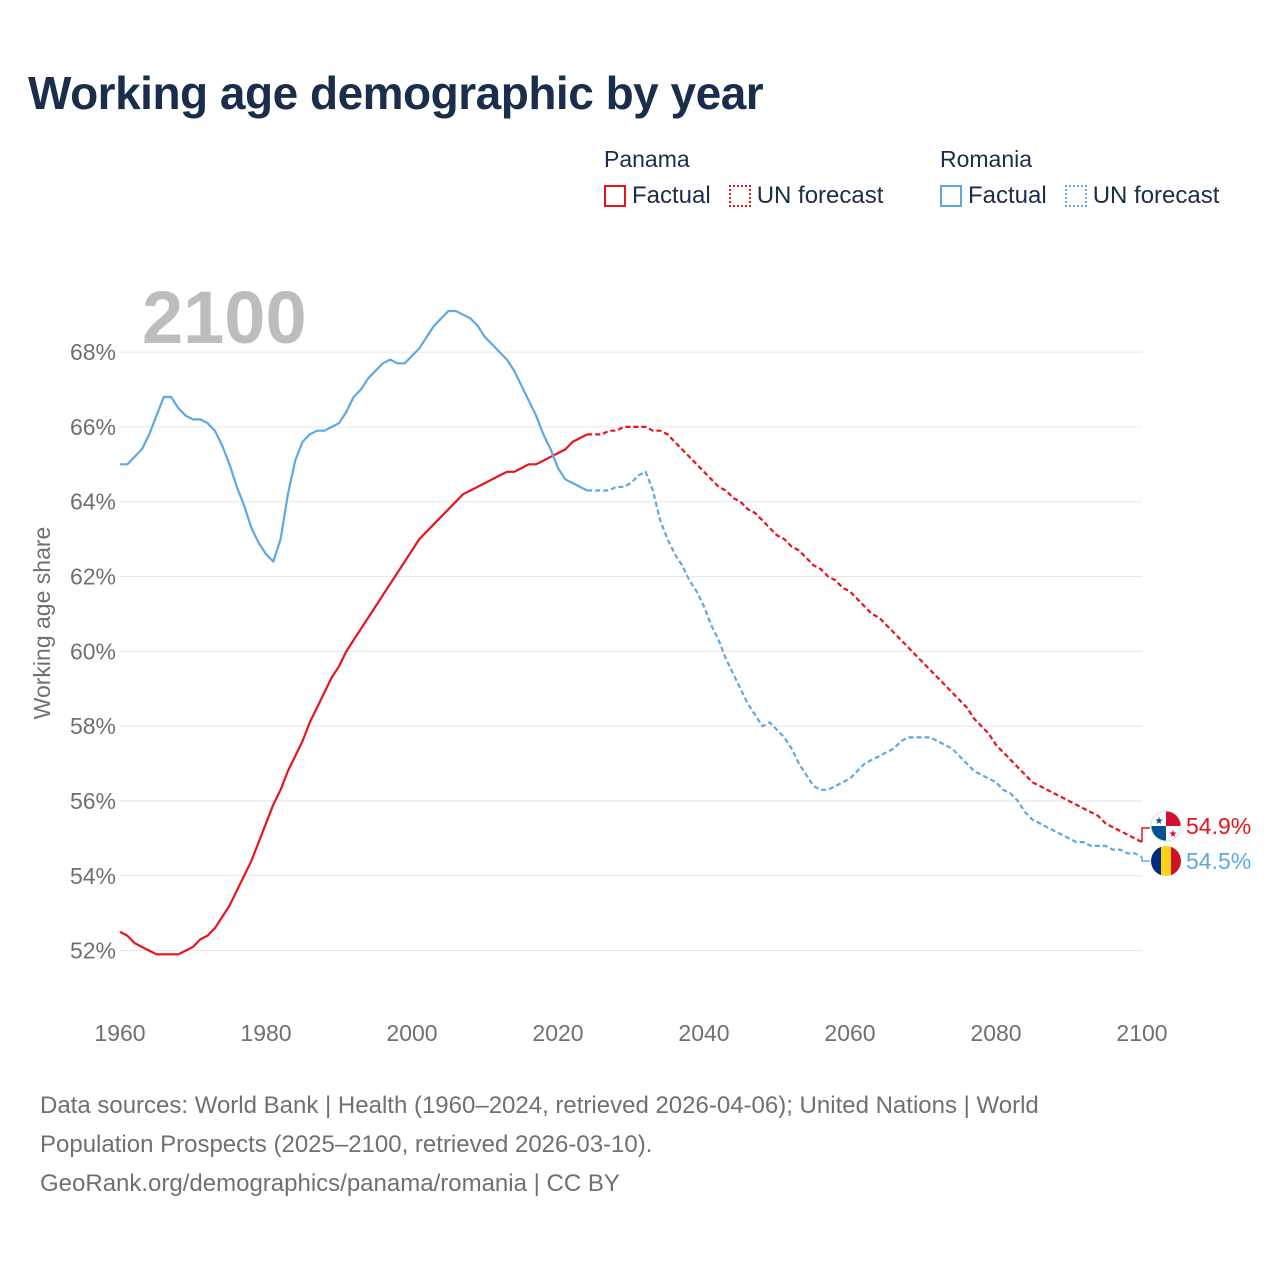 The height and width of the screenshot is (1280, 1280). I want to click on y-tick-label: 66%, so click(93, 427).